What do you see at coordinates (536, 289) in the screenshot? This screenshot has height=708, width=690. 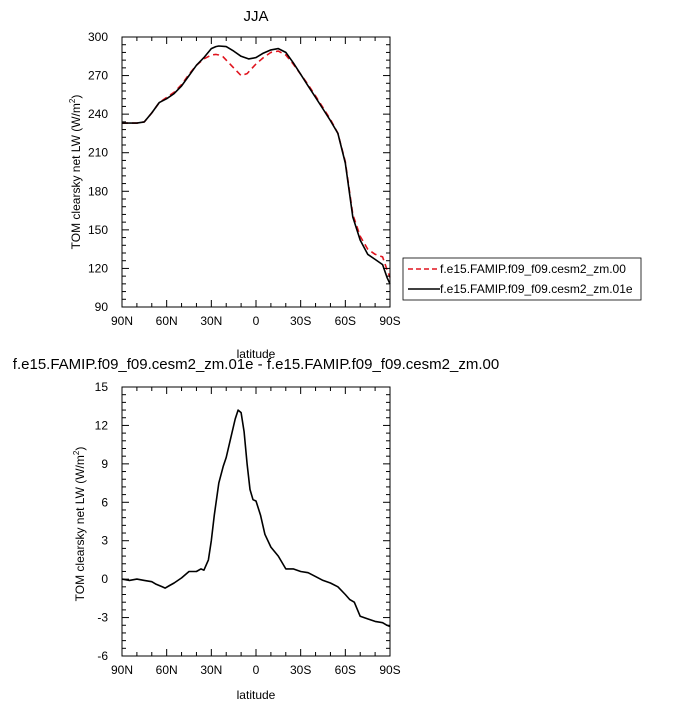 I see `legend-label-test: f.e15.FAMIP.f09_f09.cesm2_zm.01e` at bounding box center [536, 289].